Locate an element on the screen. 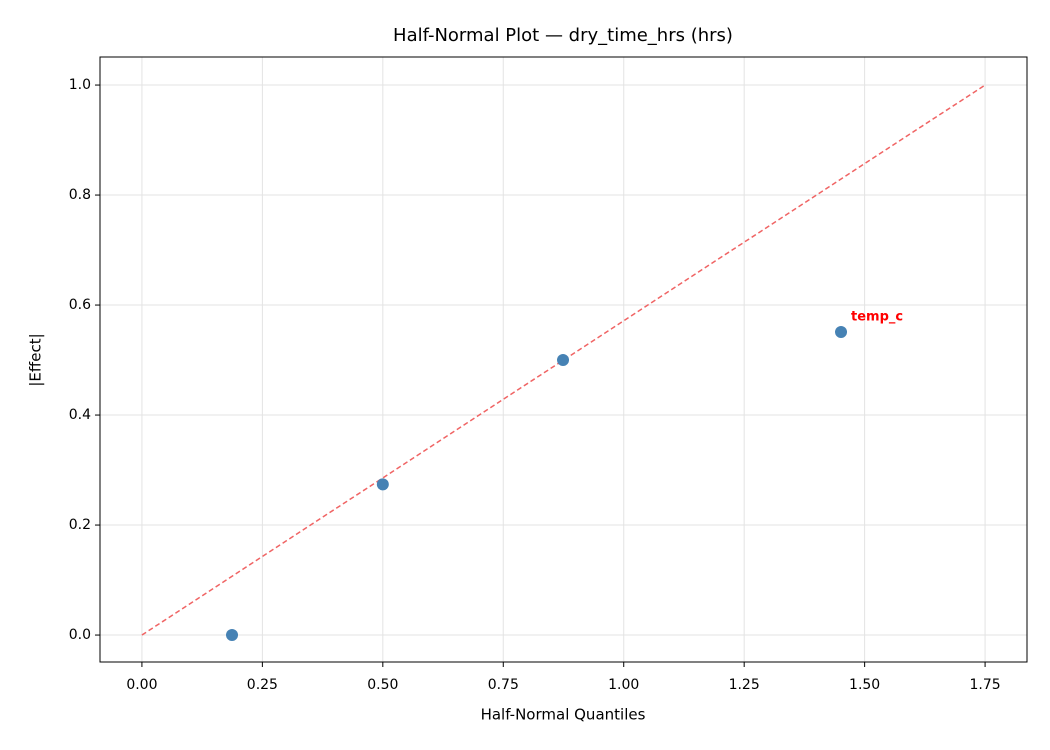  y-tick-label: 0.6 is located at coordinates (80, 305).